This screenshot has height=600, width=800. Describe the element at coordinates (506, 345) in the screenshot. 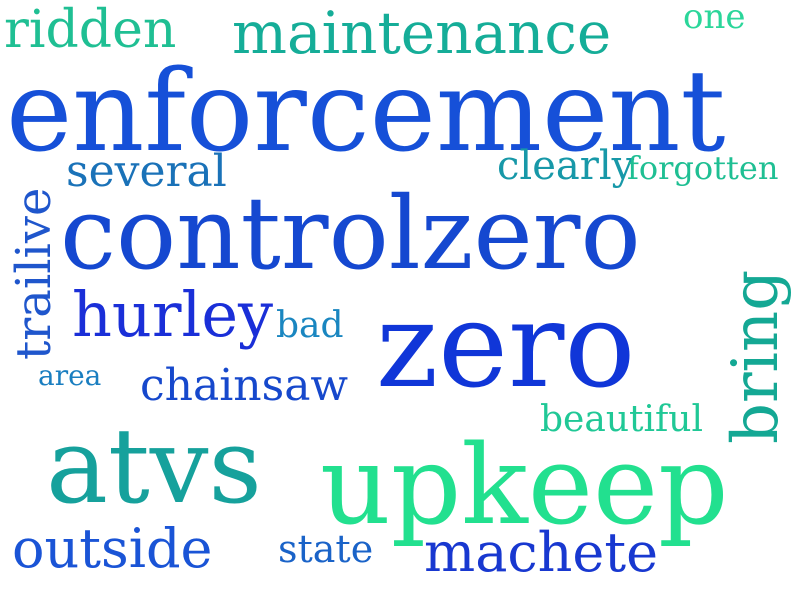

I see `word-zero: zero` at that location.